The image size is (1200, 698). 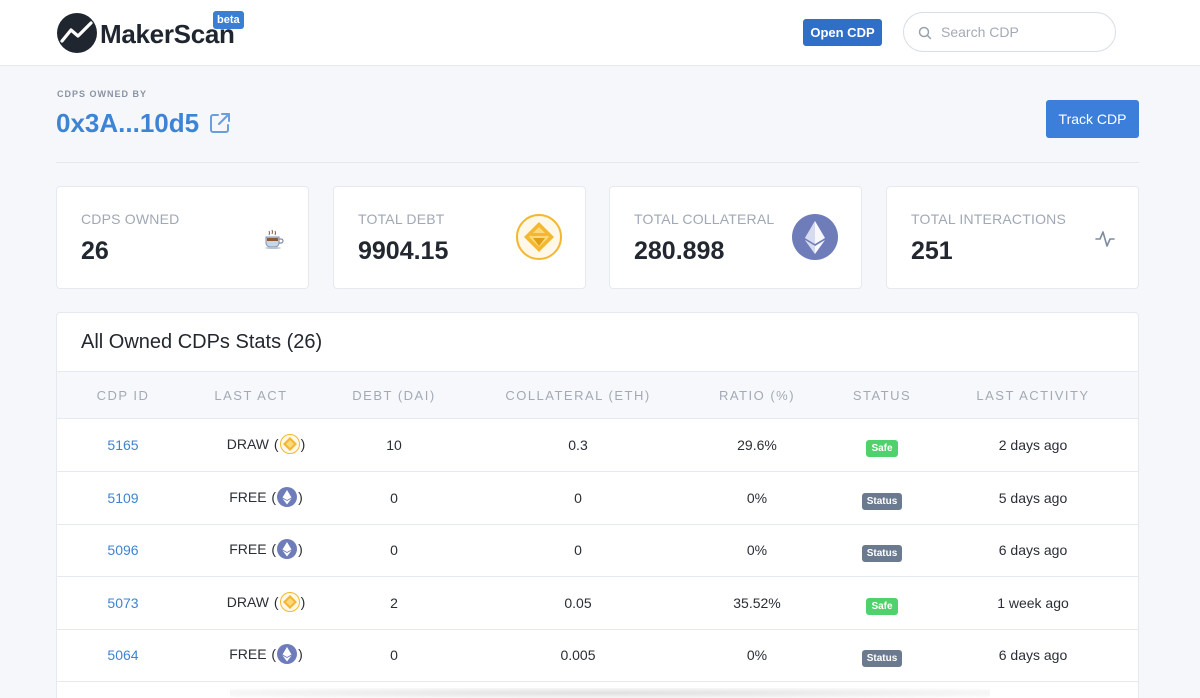 What do you see at coordinates (1012, 237) in the screenshot?
I see `stat-card-total-interactions: TOTAL INTERACTIONS 251` at bounding box center [1012, 237].